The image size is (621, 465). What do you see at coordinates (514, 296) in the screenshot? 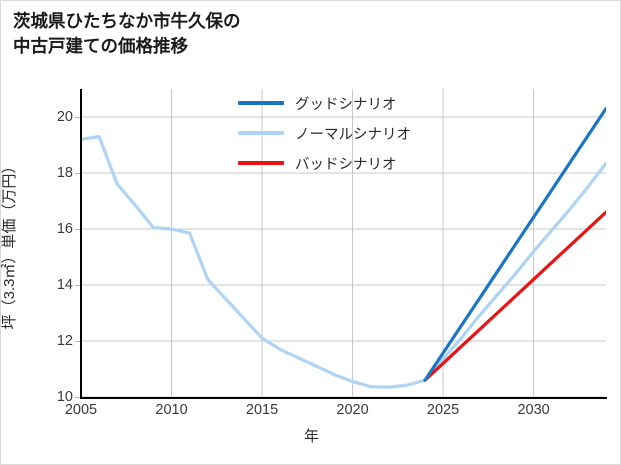
I see `series-line` at bounding box center [514, 296].